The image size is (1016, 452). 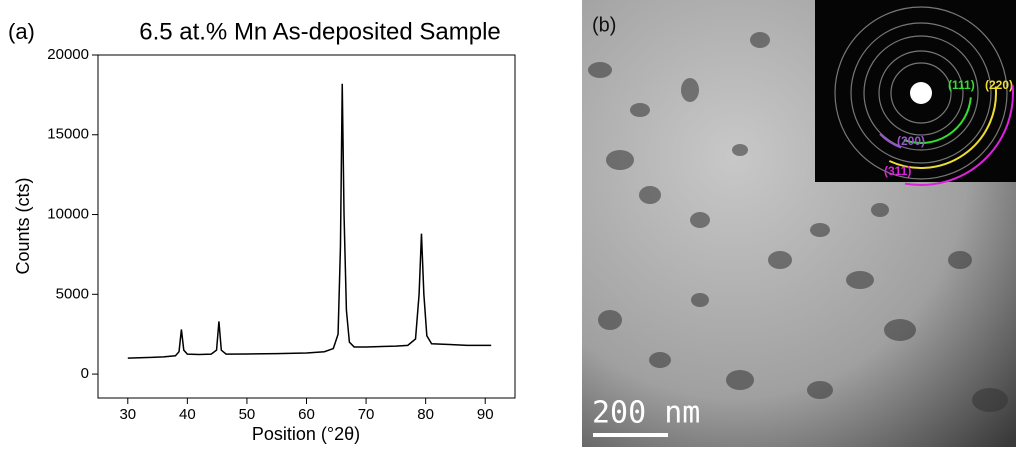 I want to click on x-tick-label: 90, so click(x=485, y=414).